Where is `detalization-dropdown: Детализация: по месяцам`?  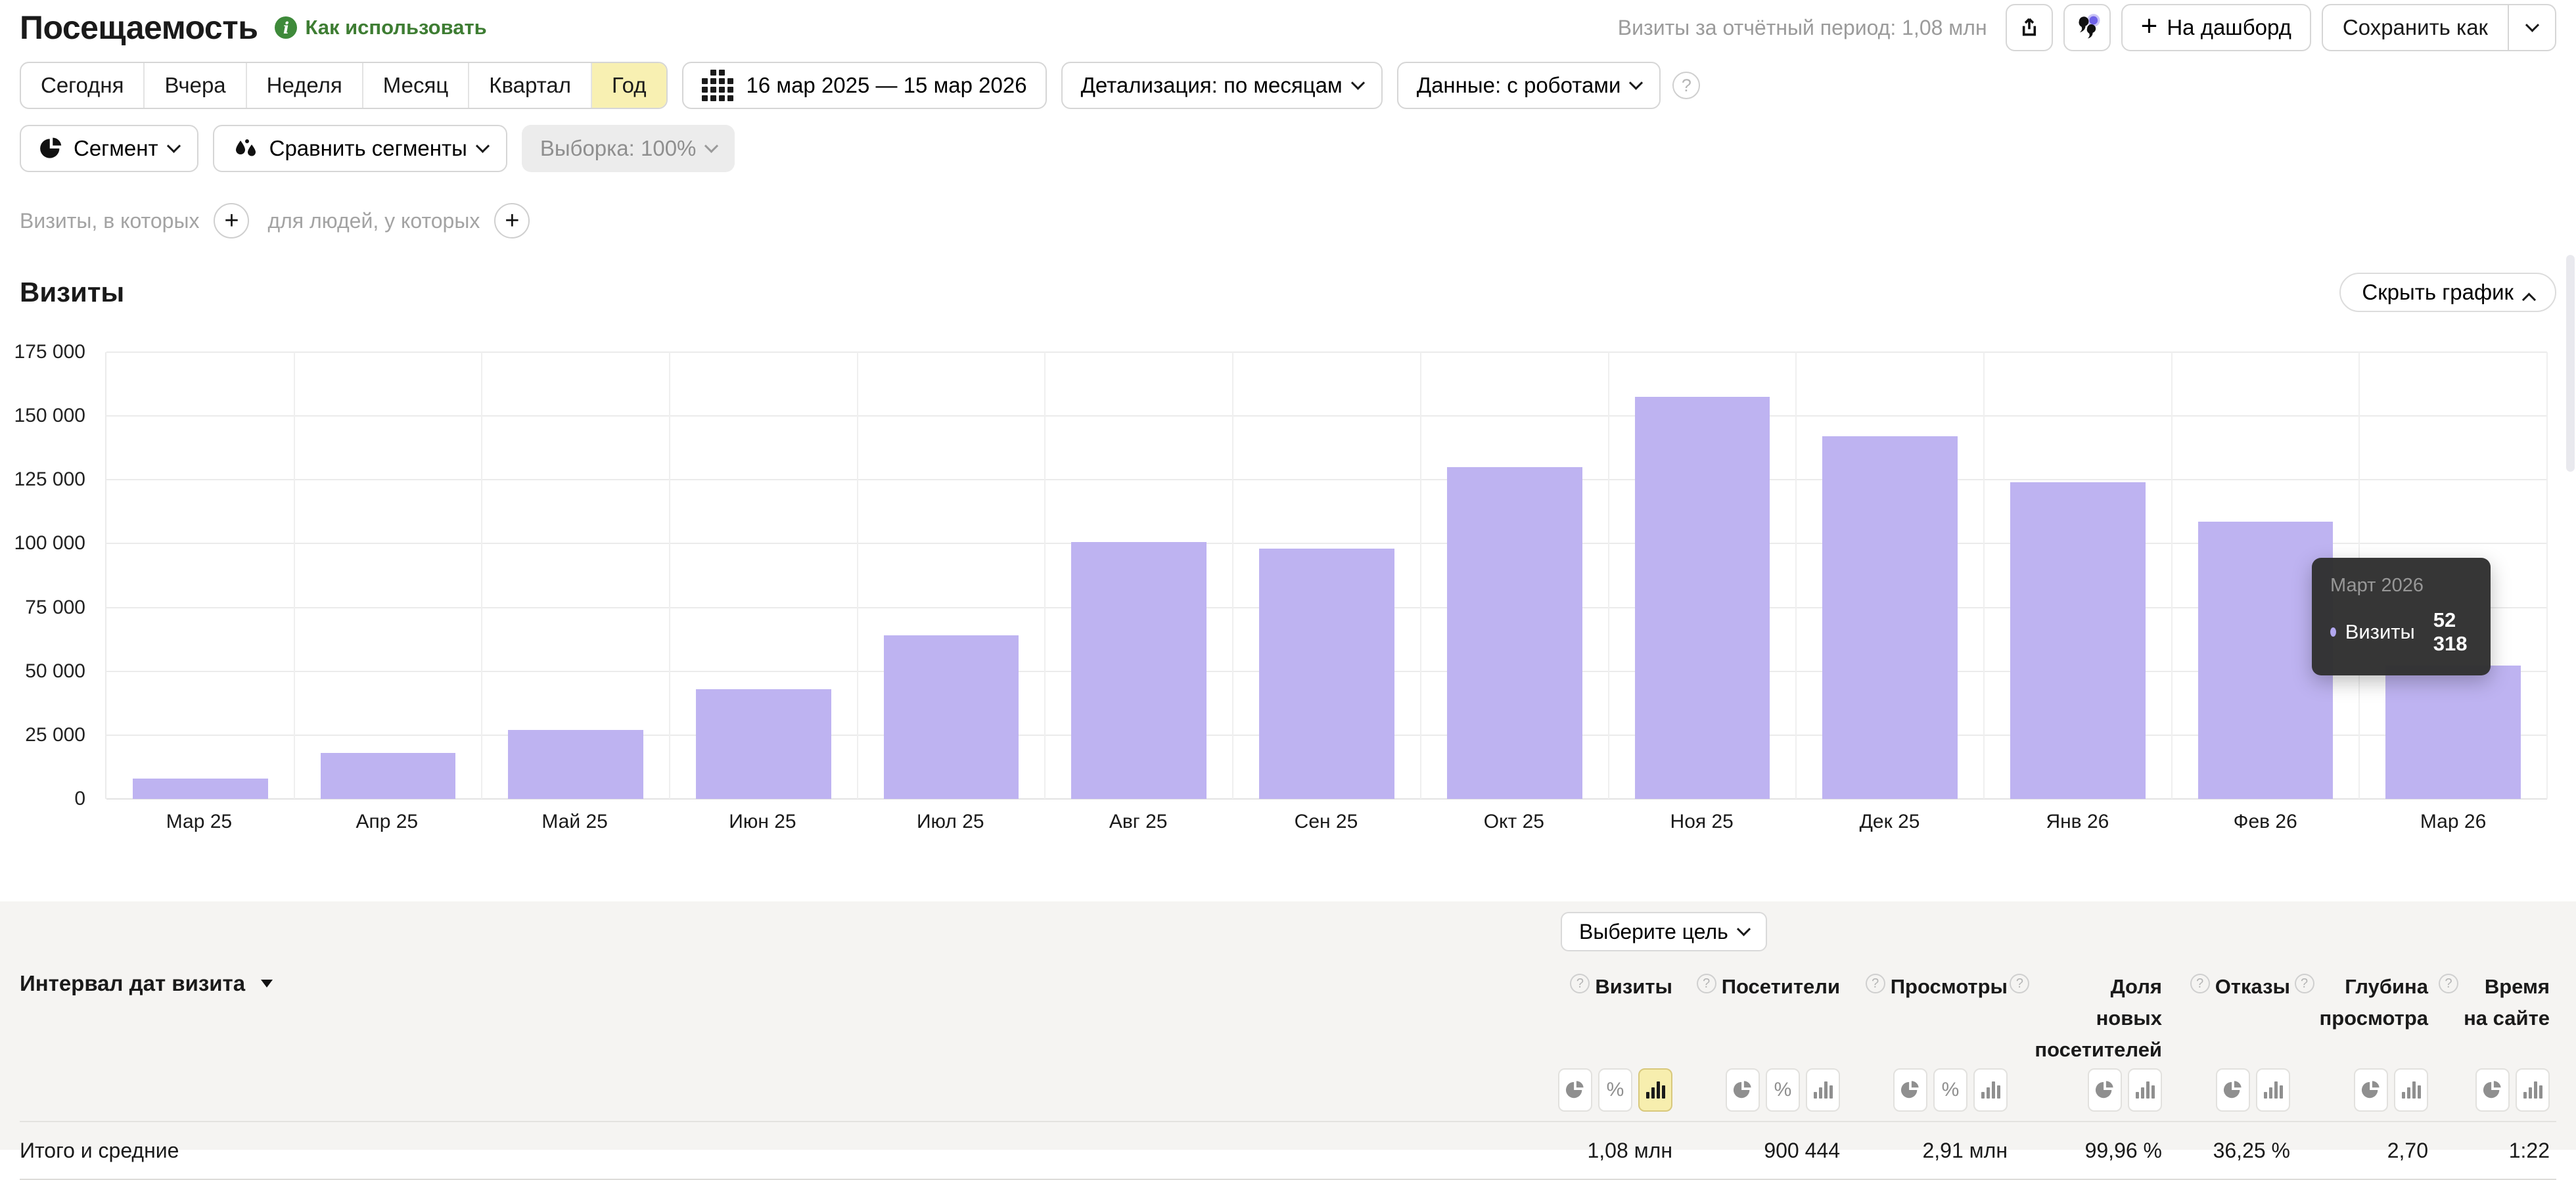
detalization-dropdown: Детализация: по месяцам is located at coordinates (1222, 85).